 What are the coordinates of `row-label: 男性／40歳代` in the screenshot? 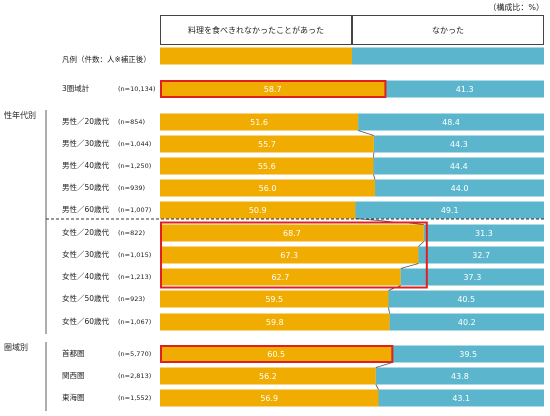 It's located at (86, 165).